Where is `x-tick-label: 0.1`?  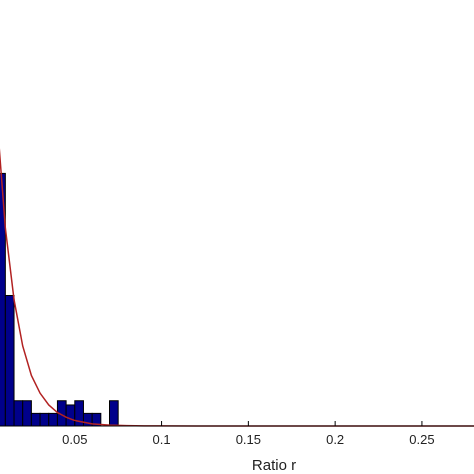 x-tick-label: 0.1 is located at coordinates (162, 439).